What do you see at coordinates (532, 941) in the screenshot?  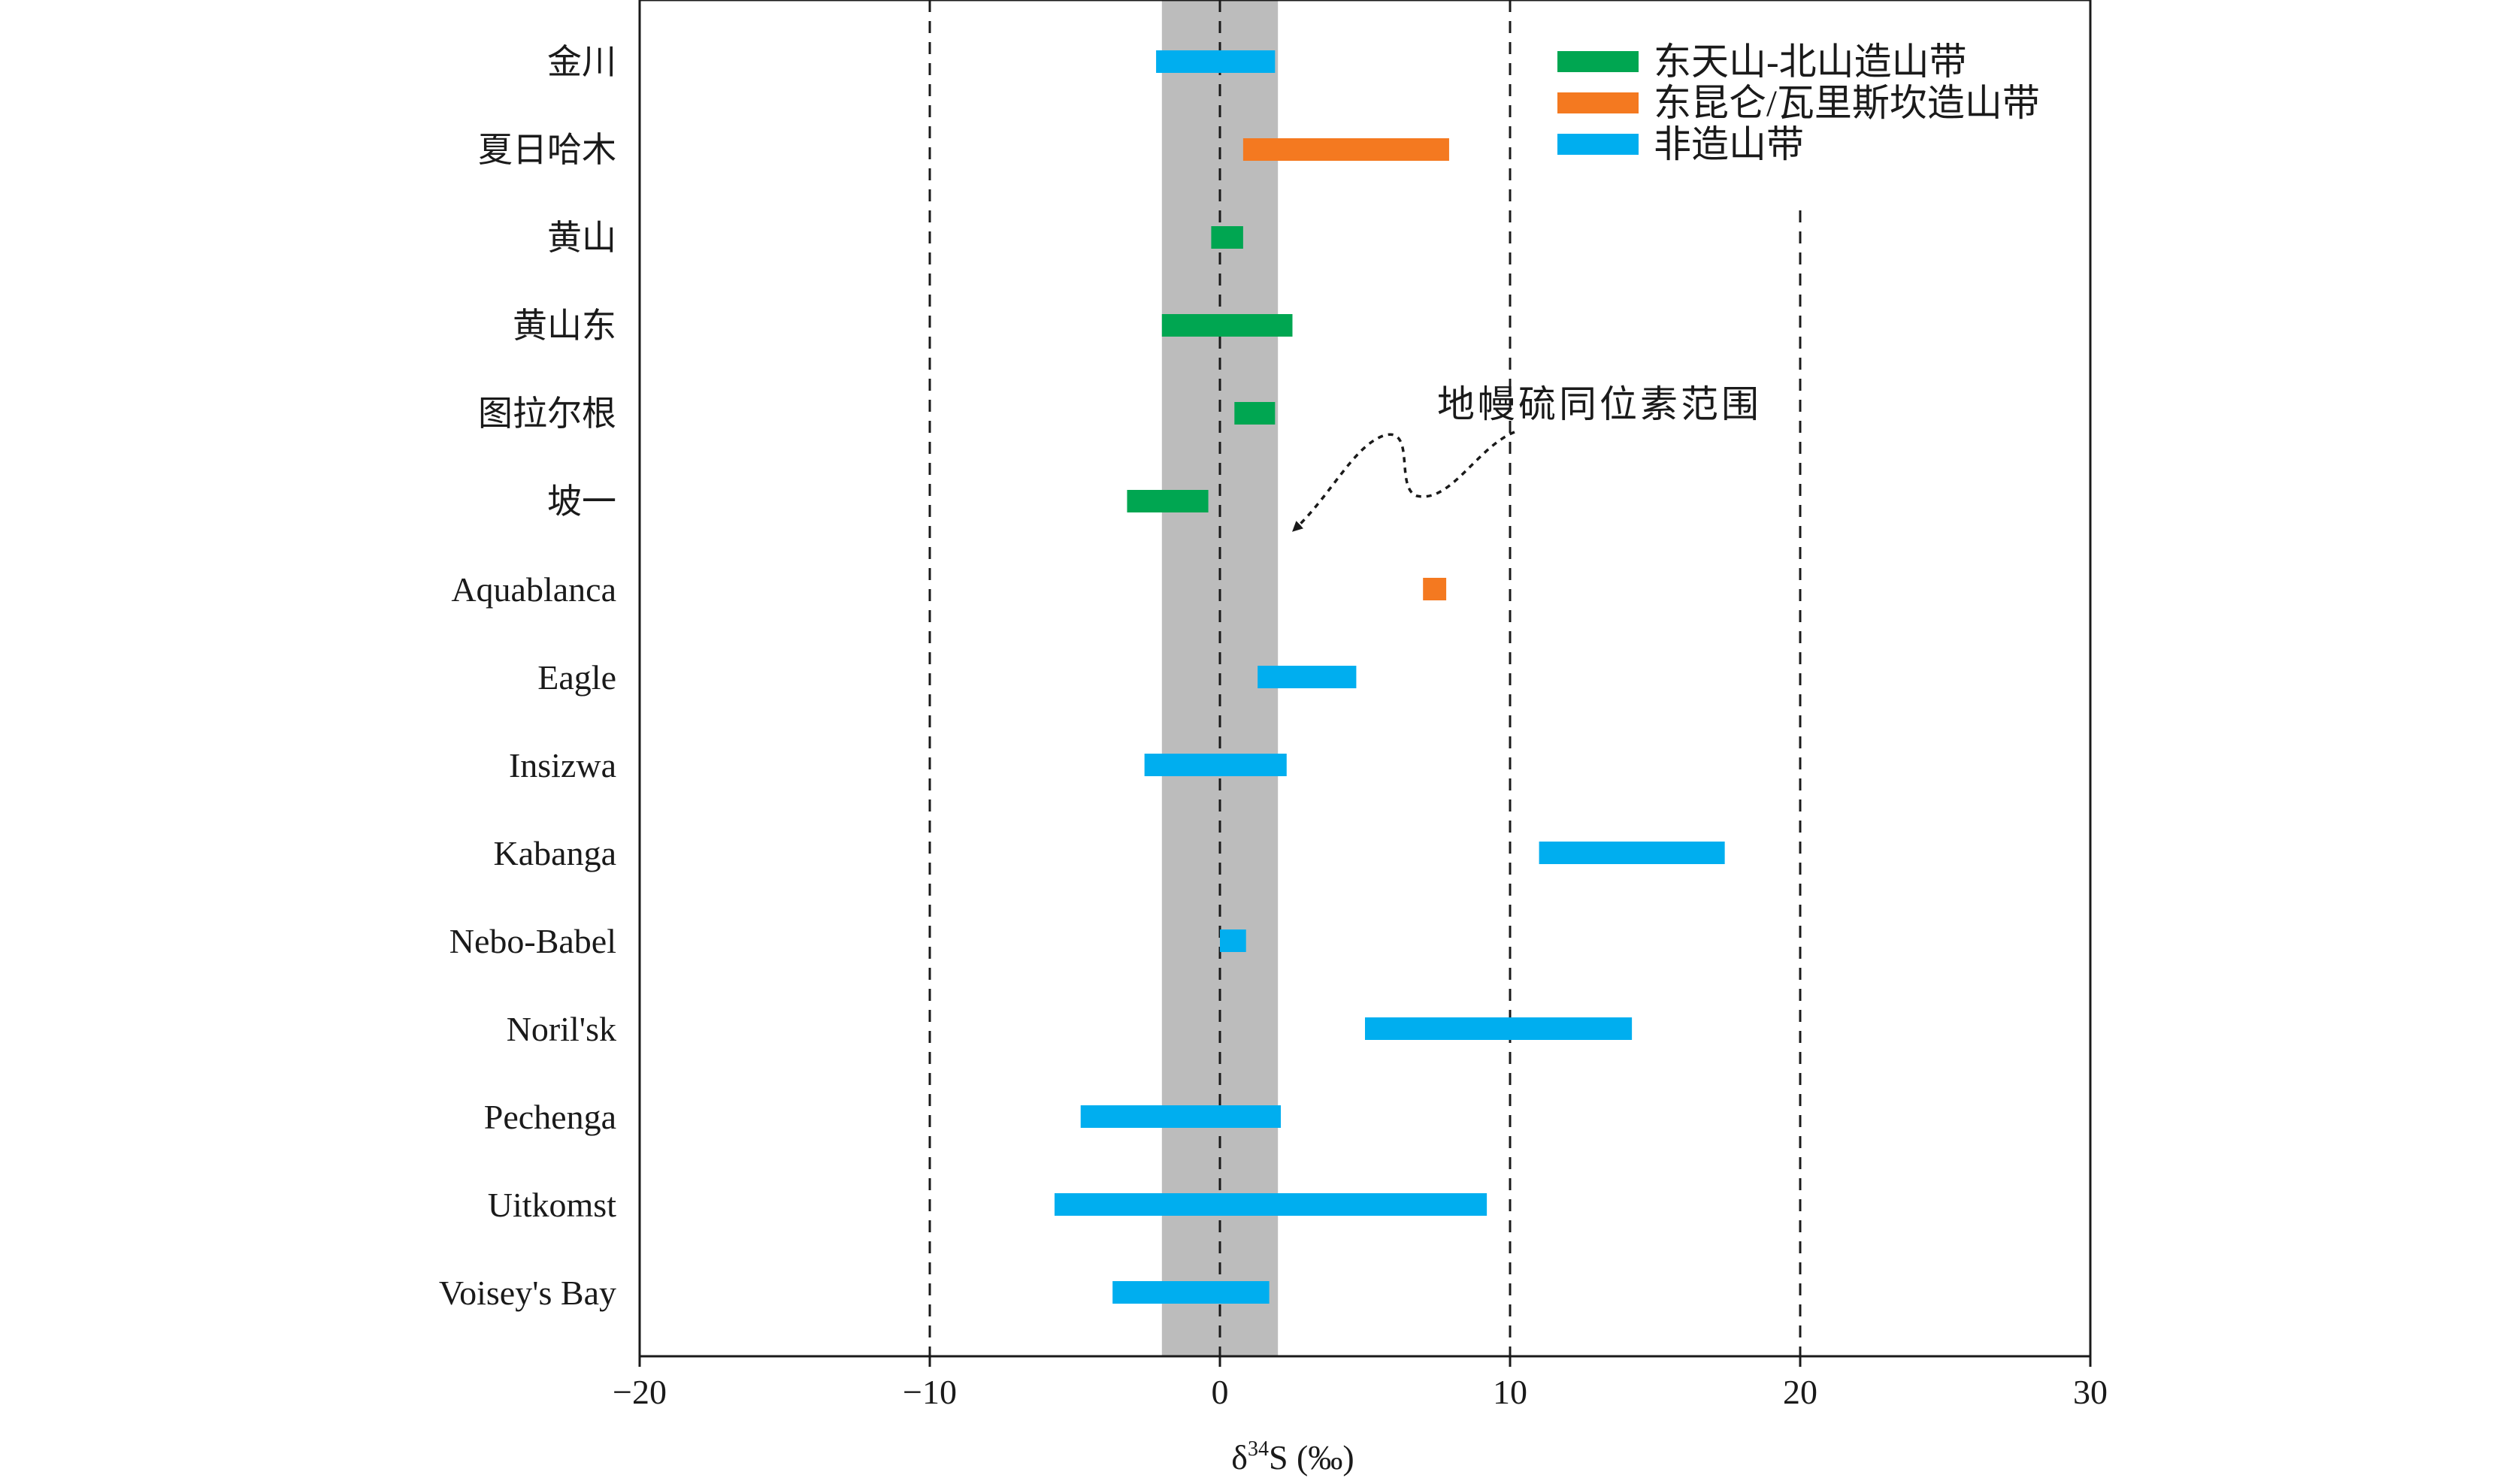 I see `category-label: Nebo-Babel` at bounding box center [532, 941].